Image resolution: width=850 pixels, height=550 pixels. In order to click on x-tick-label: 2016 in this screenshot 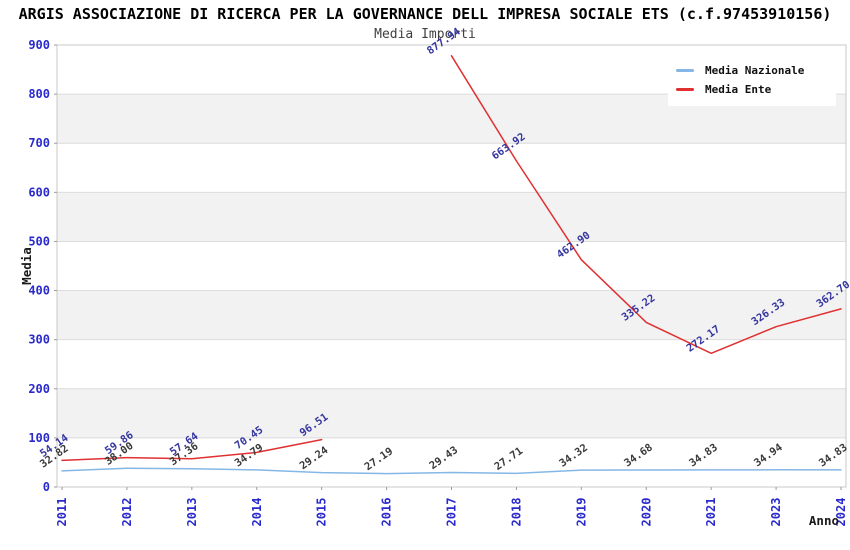, I will do `click(387, 512)`.